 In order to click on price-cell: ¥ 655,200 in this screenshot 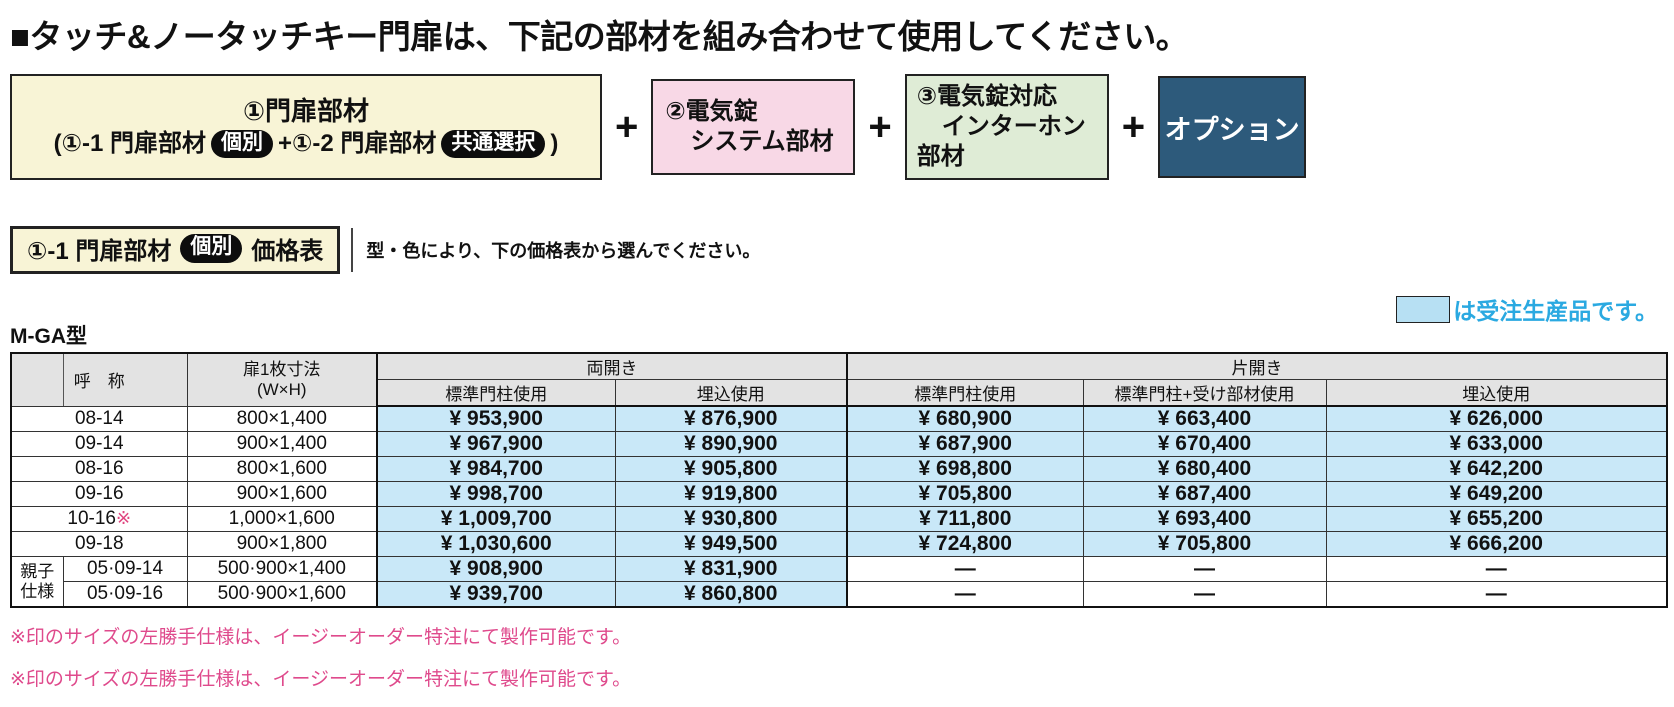, I will do `click(1496, 519)`.